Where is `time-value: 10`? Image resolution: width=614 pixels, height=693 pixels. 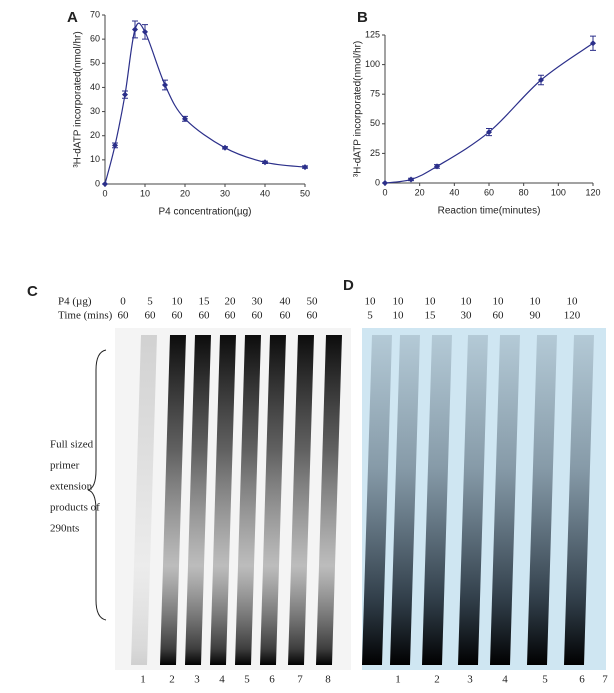
time-value: 10 is located at coordinates (399, 316).